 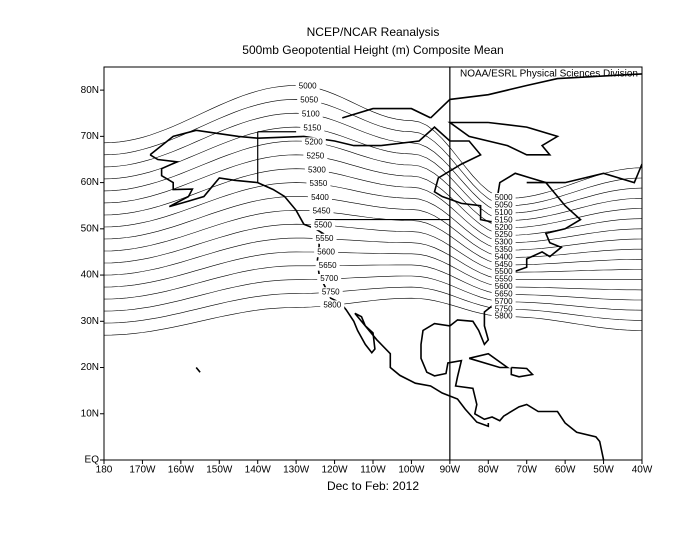 What do you see at coordinates (488, 470) in the screenshot?
I see `x-tick-label: 80W` at bounding box center [488, 470].